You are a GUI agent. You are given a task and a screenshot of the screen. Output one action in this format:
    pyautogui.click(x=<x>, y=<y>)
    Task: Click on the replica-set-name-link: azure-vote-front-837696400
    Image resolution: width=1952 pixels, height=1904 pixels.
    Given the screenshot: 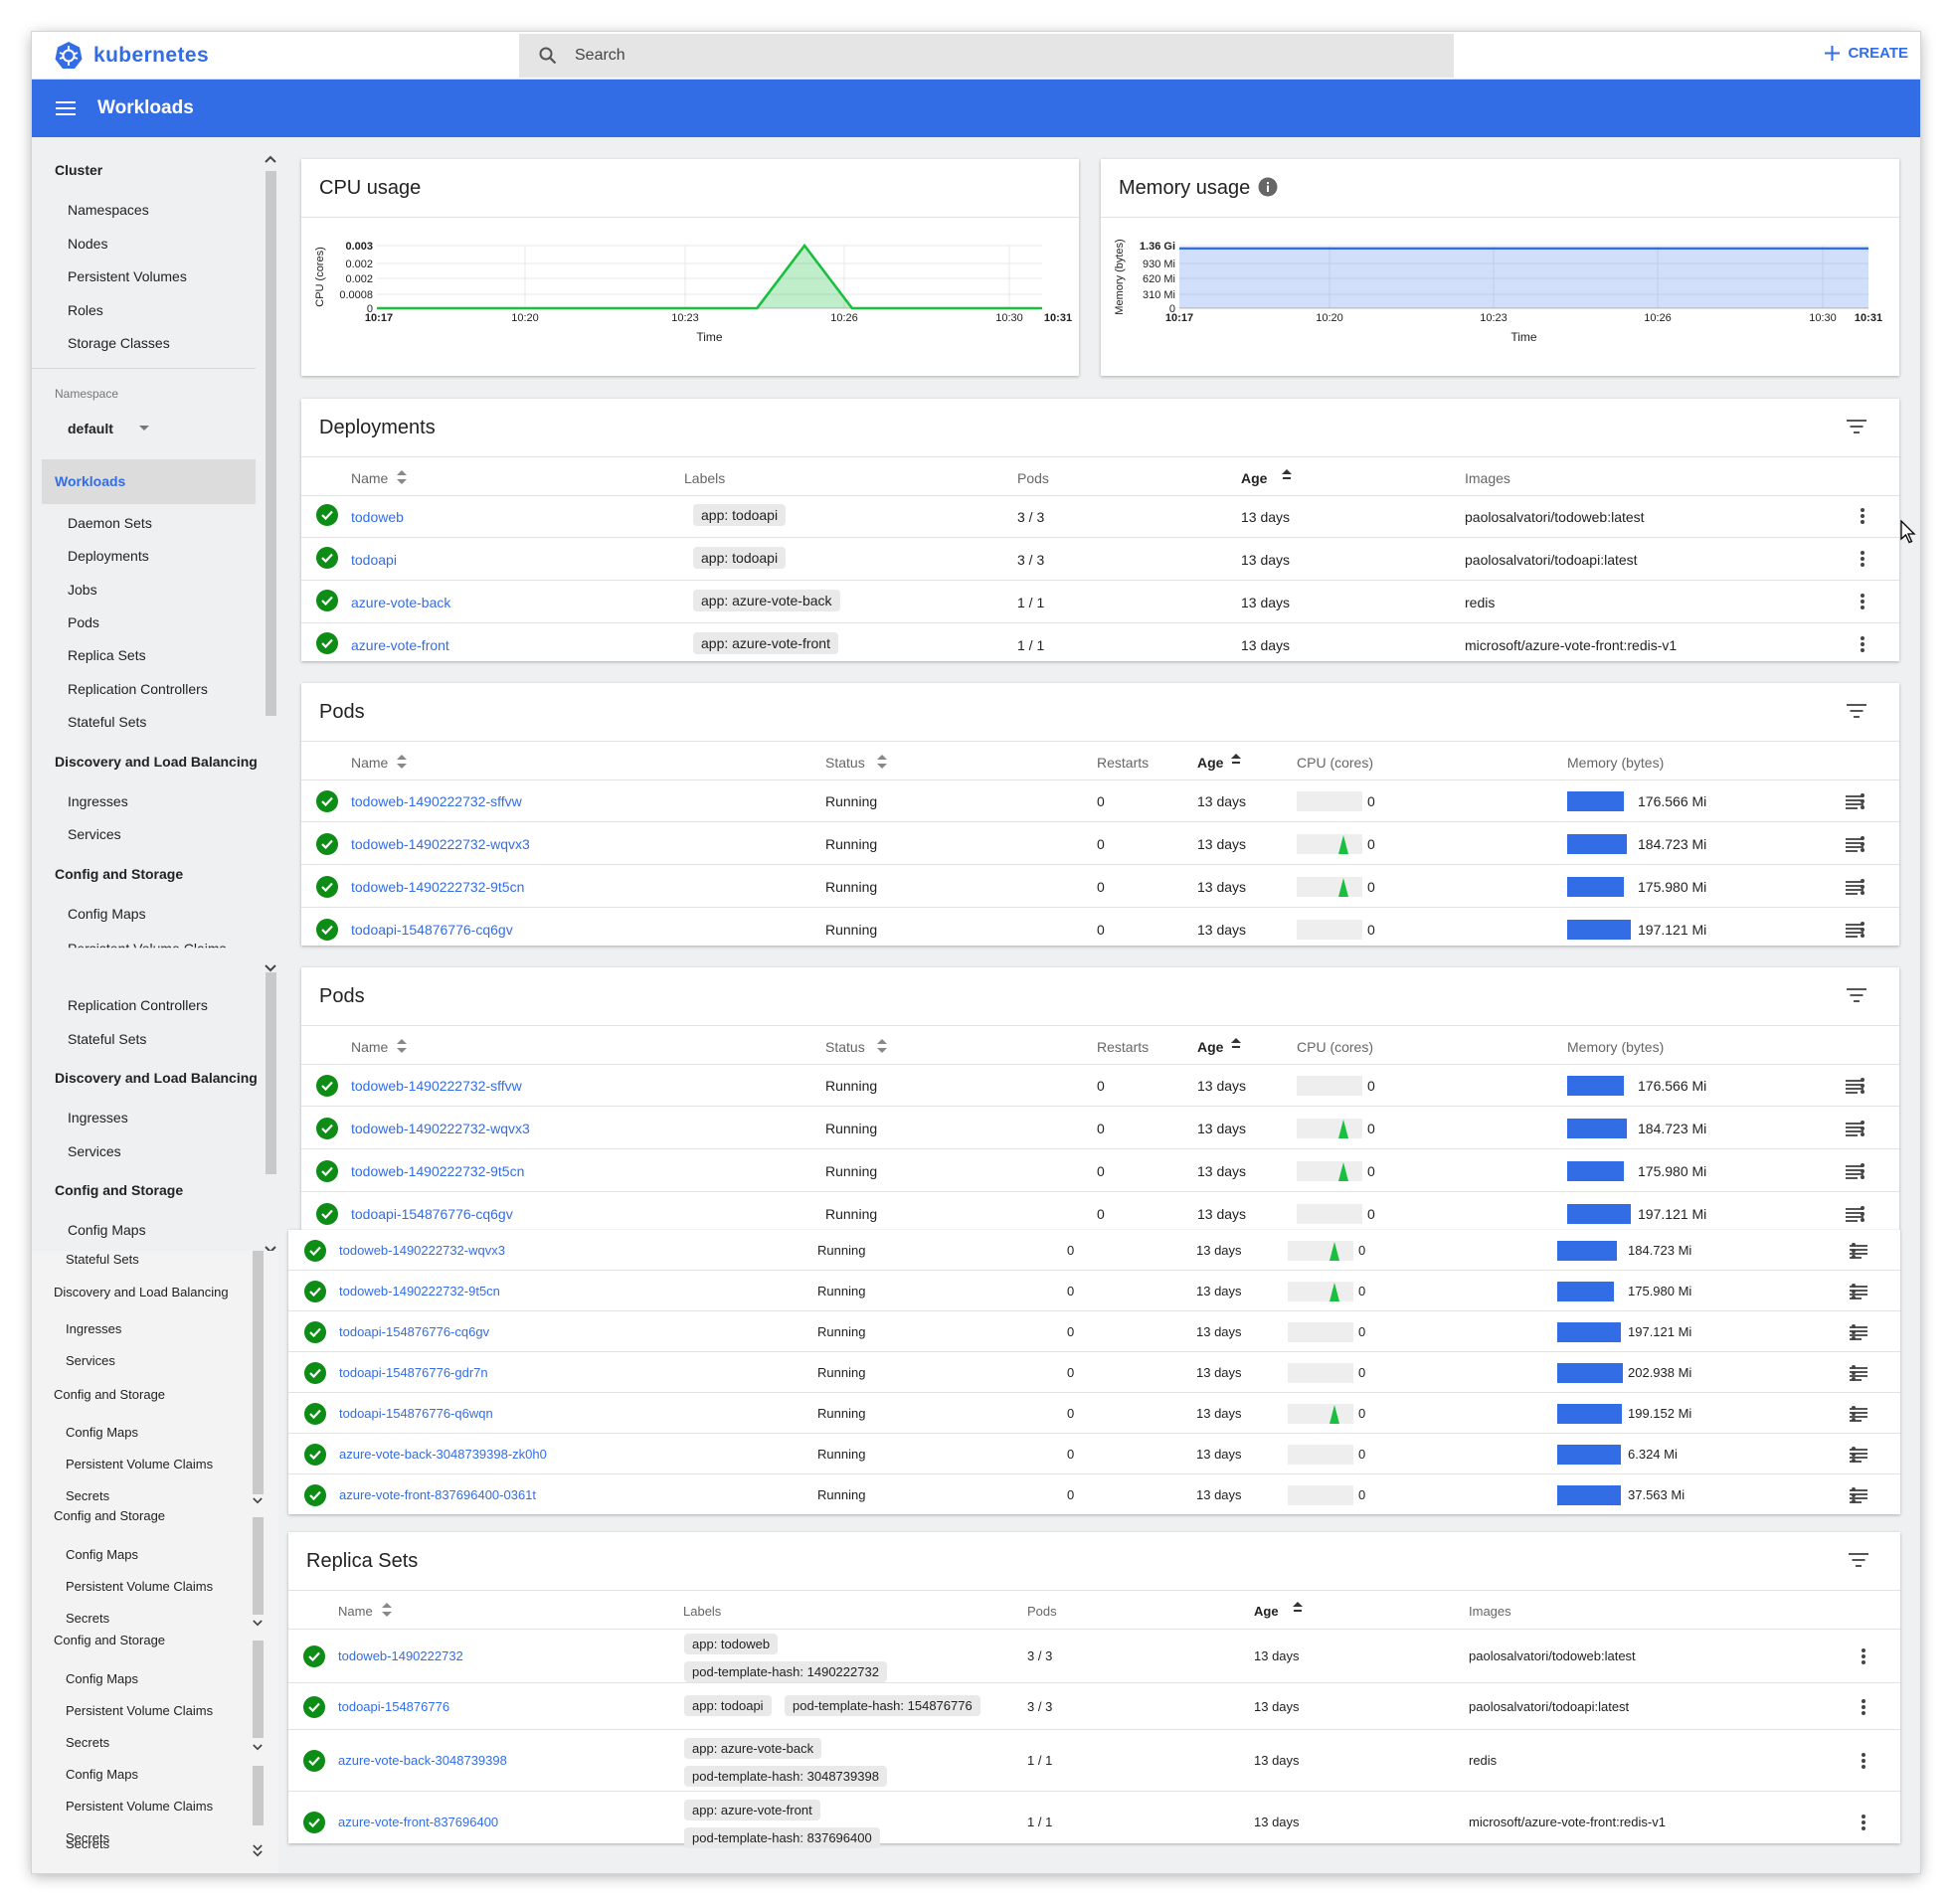 What is the action you would take?
    pyautogui.click(x=418, y=1822)
    